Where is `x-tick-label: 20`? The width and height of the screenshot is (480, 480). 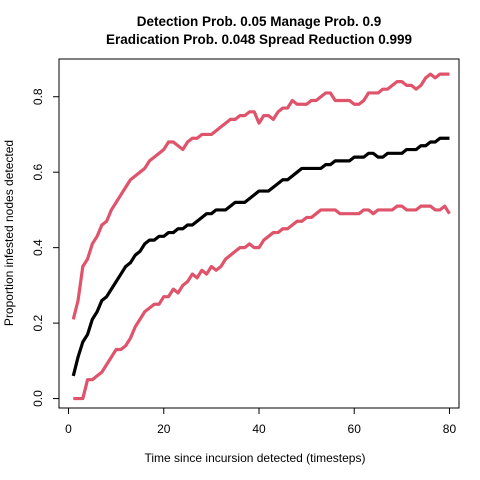 x-tick-label: 20 is located at coordinates (164, 429).